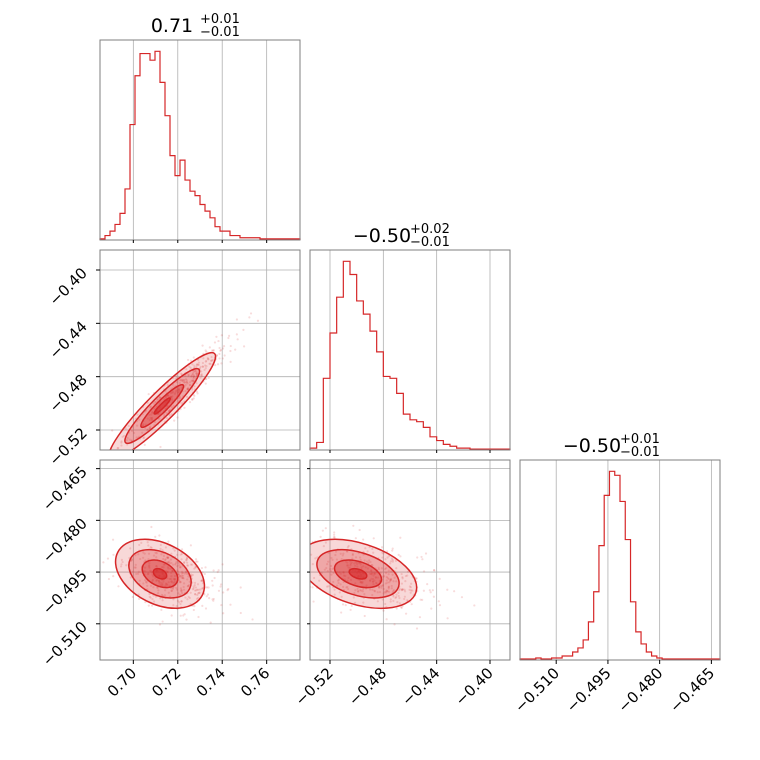 The image size is (760, 760). What do you see at coordinates (391, 577) in the screenshot?
I see `panel-1-2-marks` at bounding box center [391, 577].